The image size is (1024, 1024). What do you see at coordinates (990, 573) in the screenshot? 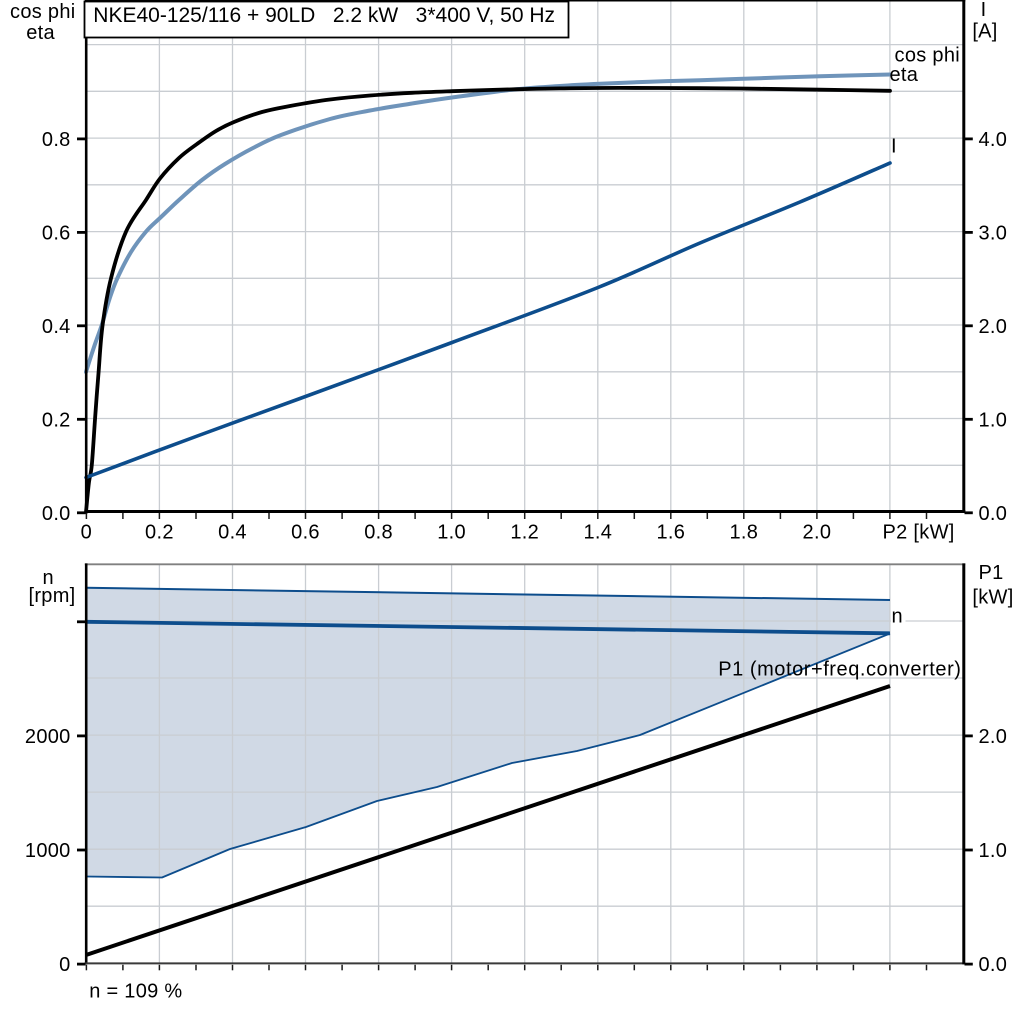
I see `svg-text: P1` at bounding box center [990, 573].